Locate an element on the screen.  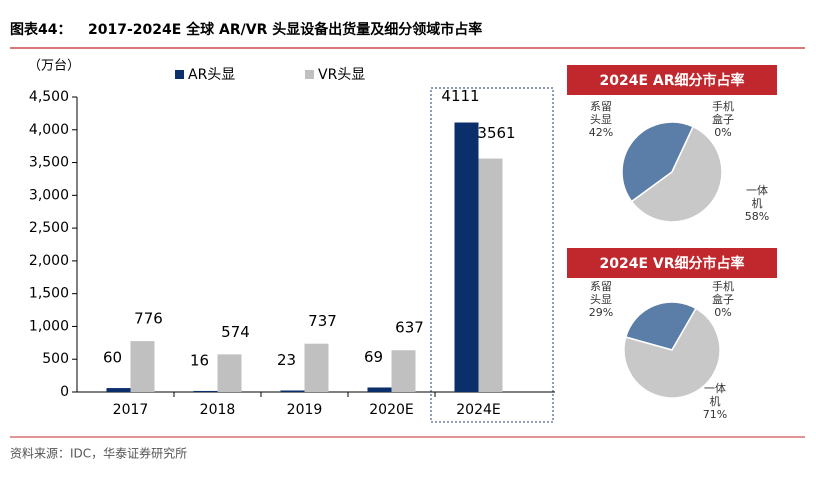
pie-title: 2024E VR细分市占率 is located at coordinates (671, 263).